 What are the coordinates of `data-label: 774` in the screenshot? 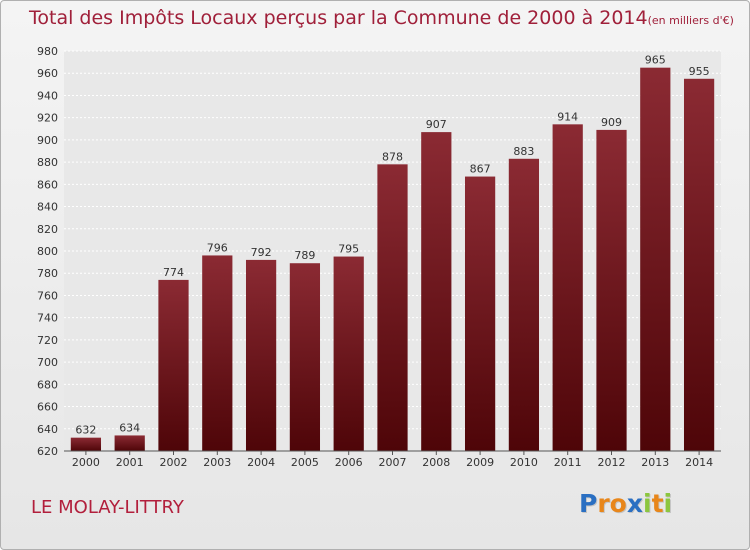 It's located at (173, 272).